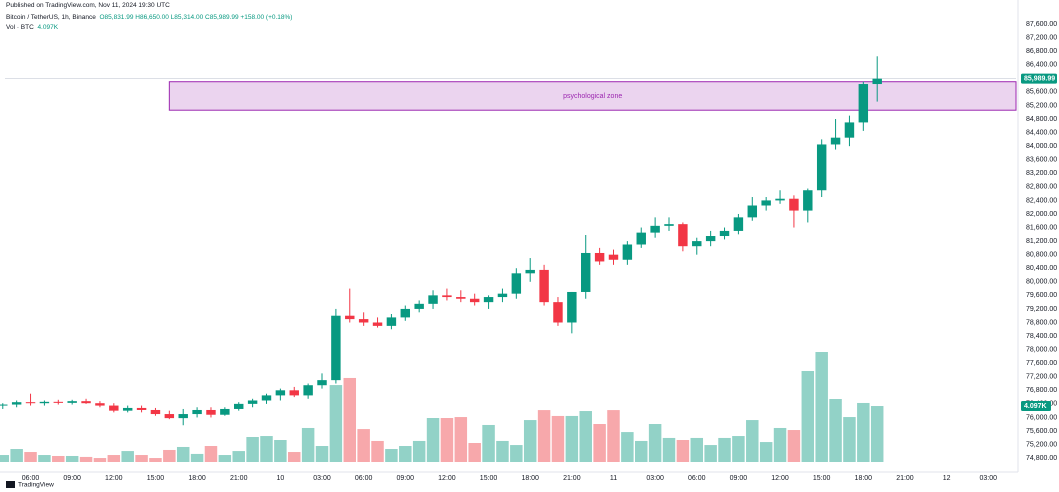 This screenshot has width=1059, height=492. What do you see at coordinates (1041, 187) in the screenshot?
I see `y-tick-label: 82,800.00` at bounding box center [1041, 187].